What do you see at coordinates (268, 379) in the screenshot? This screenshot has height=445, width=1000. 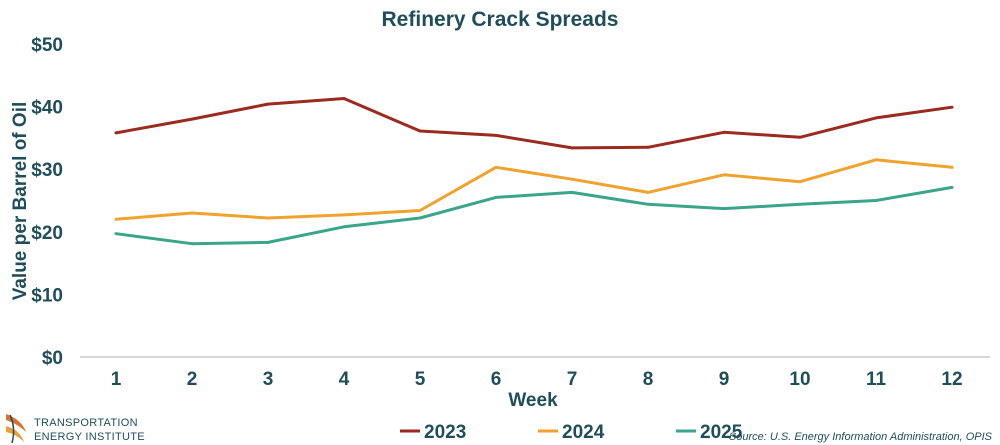 I see `x-tick-label: 3` at bounding box center [268, 379].